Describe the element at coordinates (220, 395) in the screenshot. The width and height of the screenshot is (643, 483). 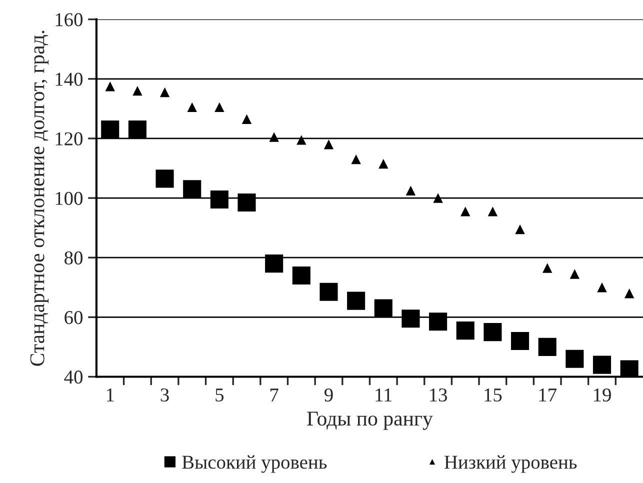
I see `x-tick-label: 5` at that location.